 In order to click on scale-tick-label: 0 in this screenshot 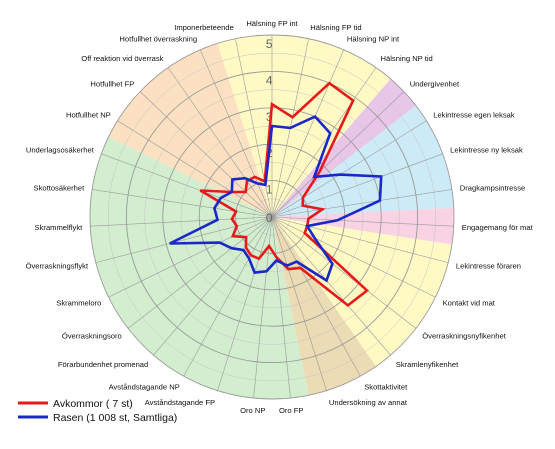, I will do `click(269, 218)`.